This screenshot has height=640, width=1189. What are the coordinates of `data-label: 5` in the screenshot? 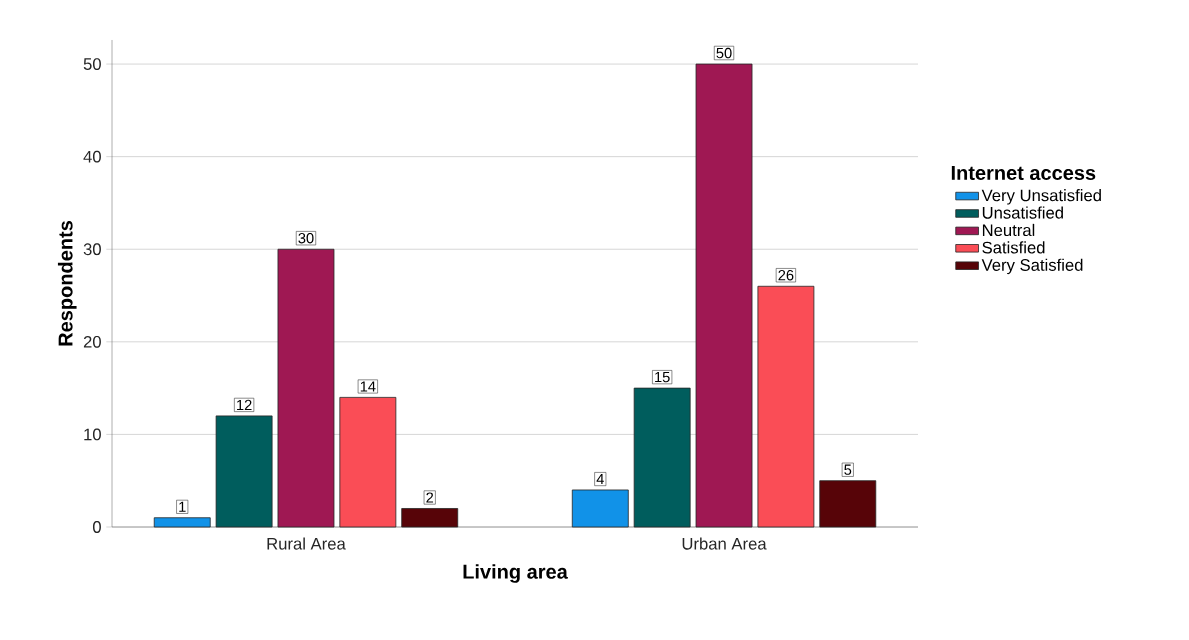 It's located at (848, 469).